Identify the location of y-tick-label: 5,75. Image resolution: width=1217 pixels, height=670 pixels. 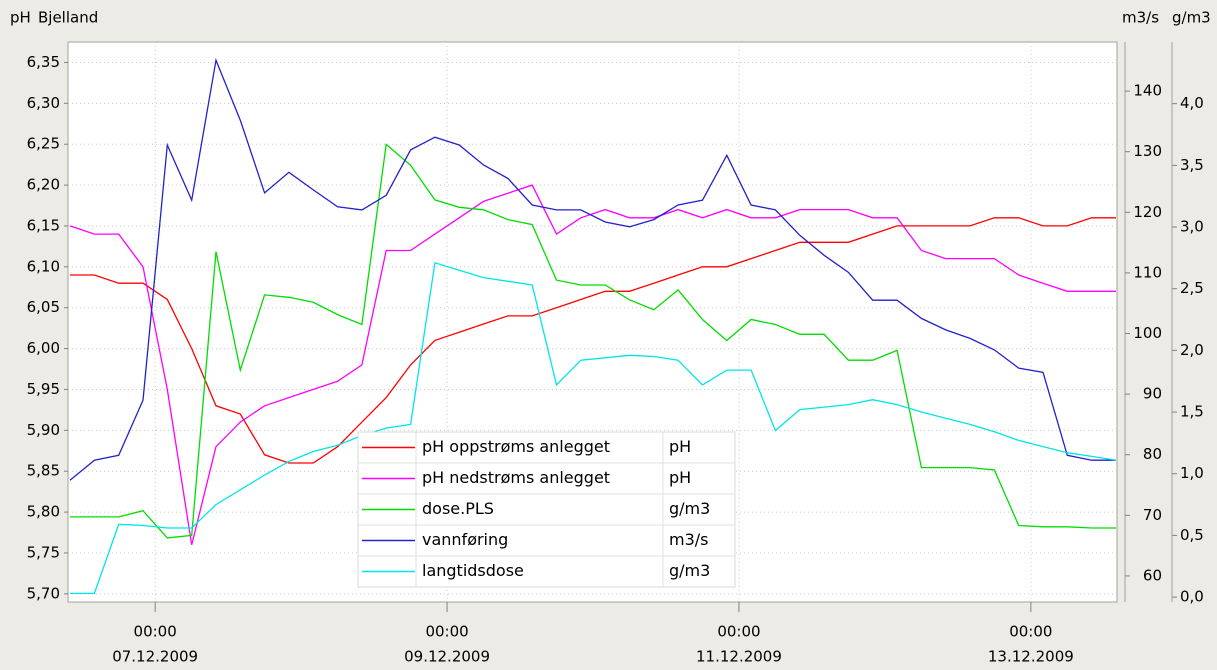
(43, 552).